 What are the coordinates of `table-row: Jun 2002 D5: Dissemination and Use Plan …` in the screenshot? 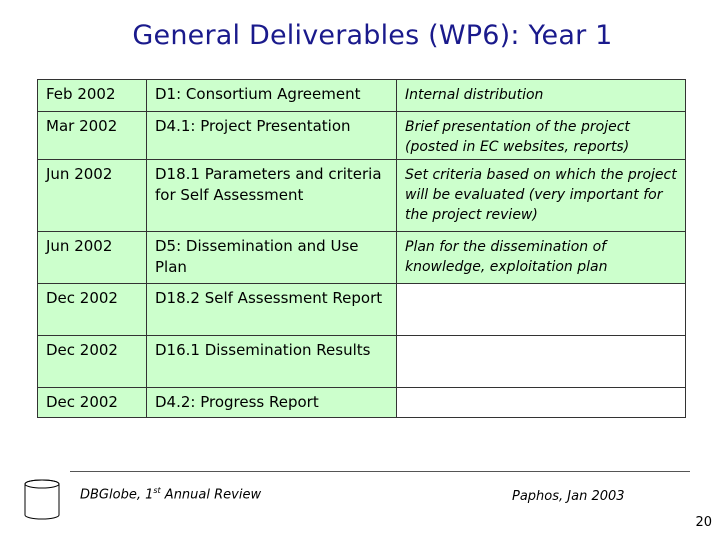 It's located at (361, 257).